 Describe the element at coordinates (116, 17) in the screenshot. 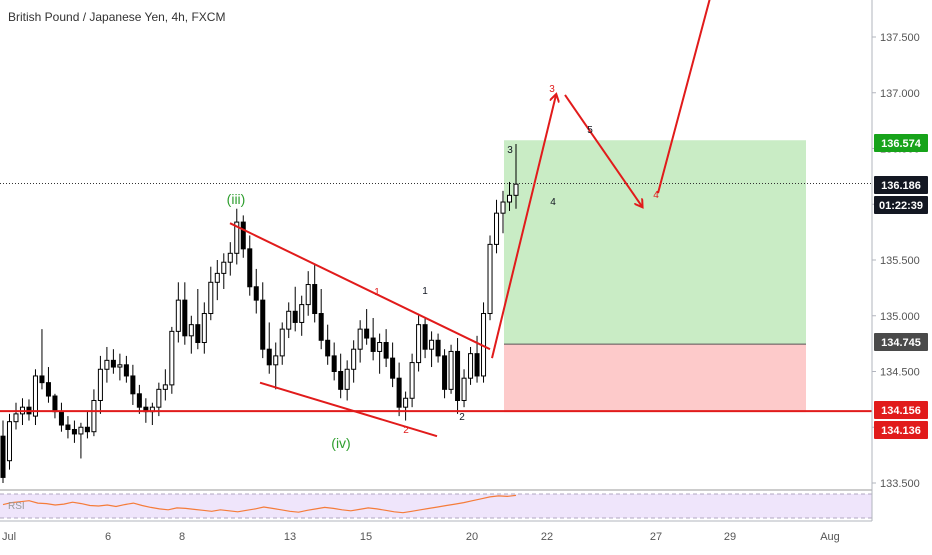

I see `chart-title: British Pound / Japanese Yen, 4h, FXCM` at that location.